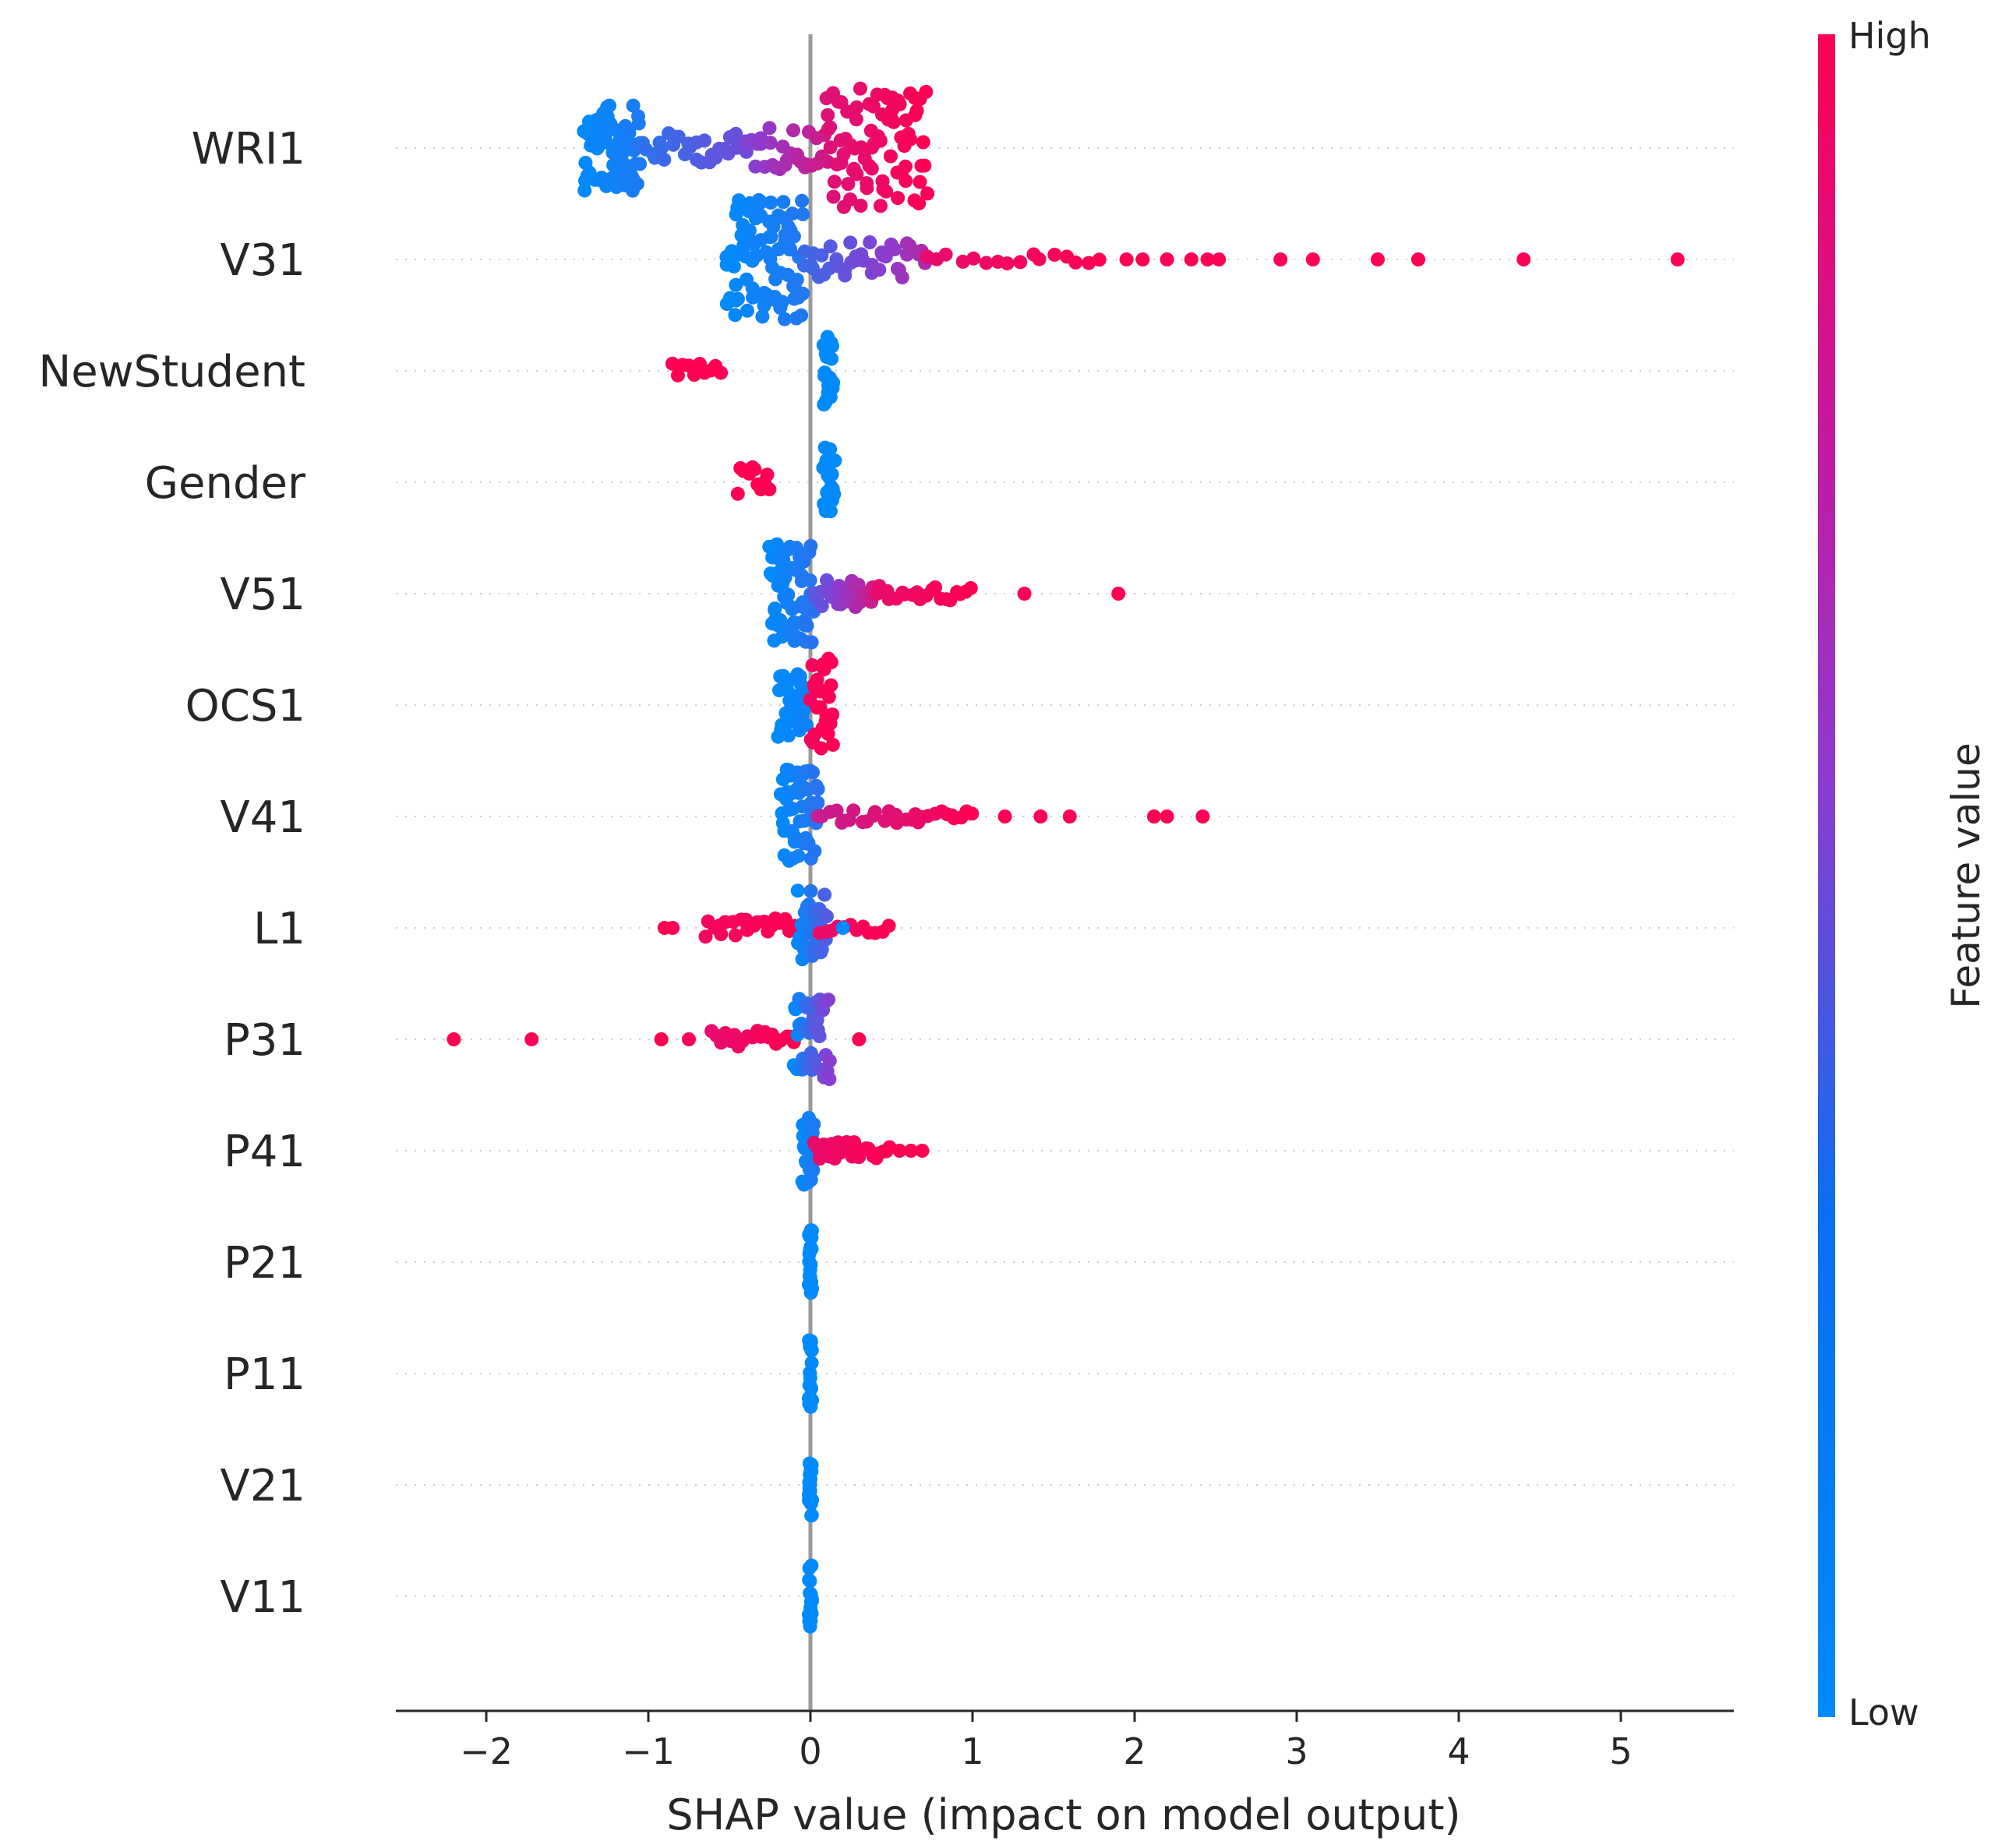 This screenshot has width=1991, height=1848. What do you see at coordinates (1889, 36) in the screenshot?
I see `colorbar-high-label: High` at bounding box center [1889, 36].